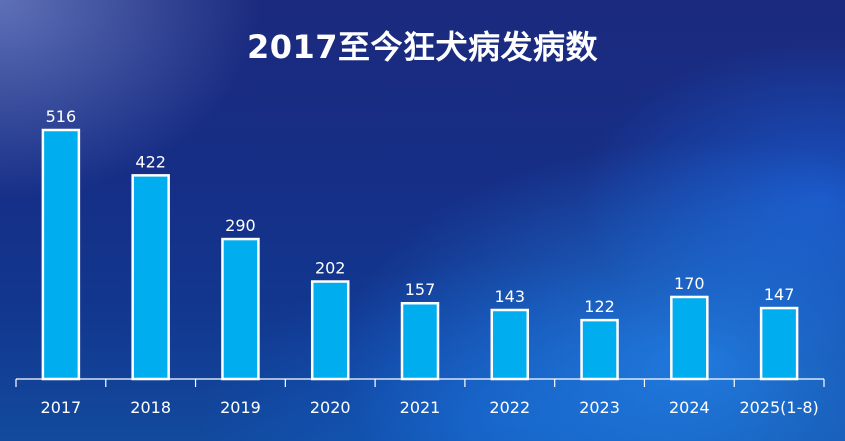  I want to click on bar-2025(1-8), so click(779, 343).